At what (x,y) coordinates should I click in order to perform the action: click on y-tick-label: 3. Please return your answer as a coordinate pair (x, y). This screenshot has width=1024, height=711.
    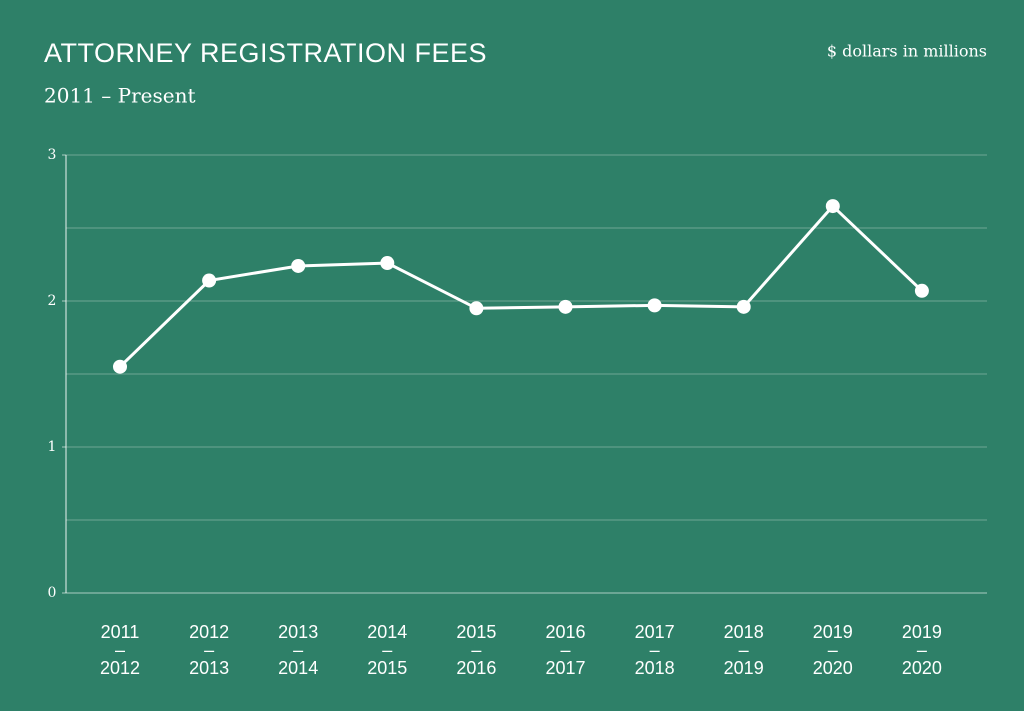
    Looking at the image, I should click on (52, 155).